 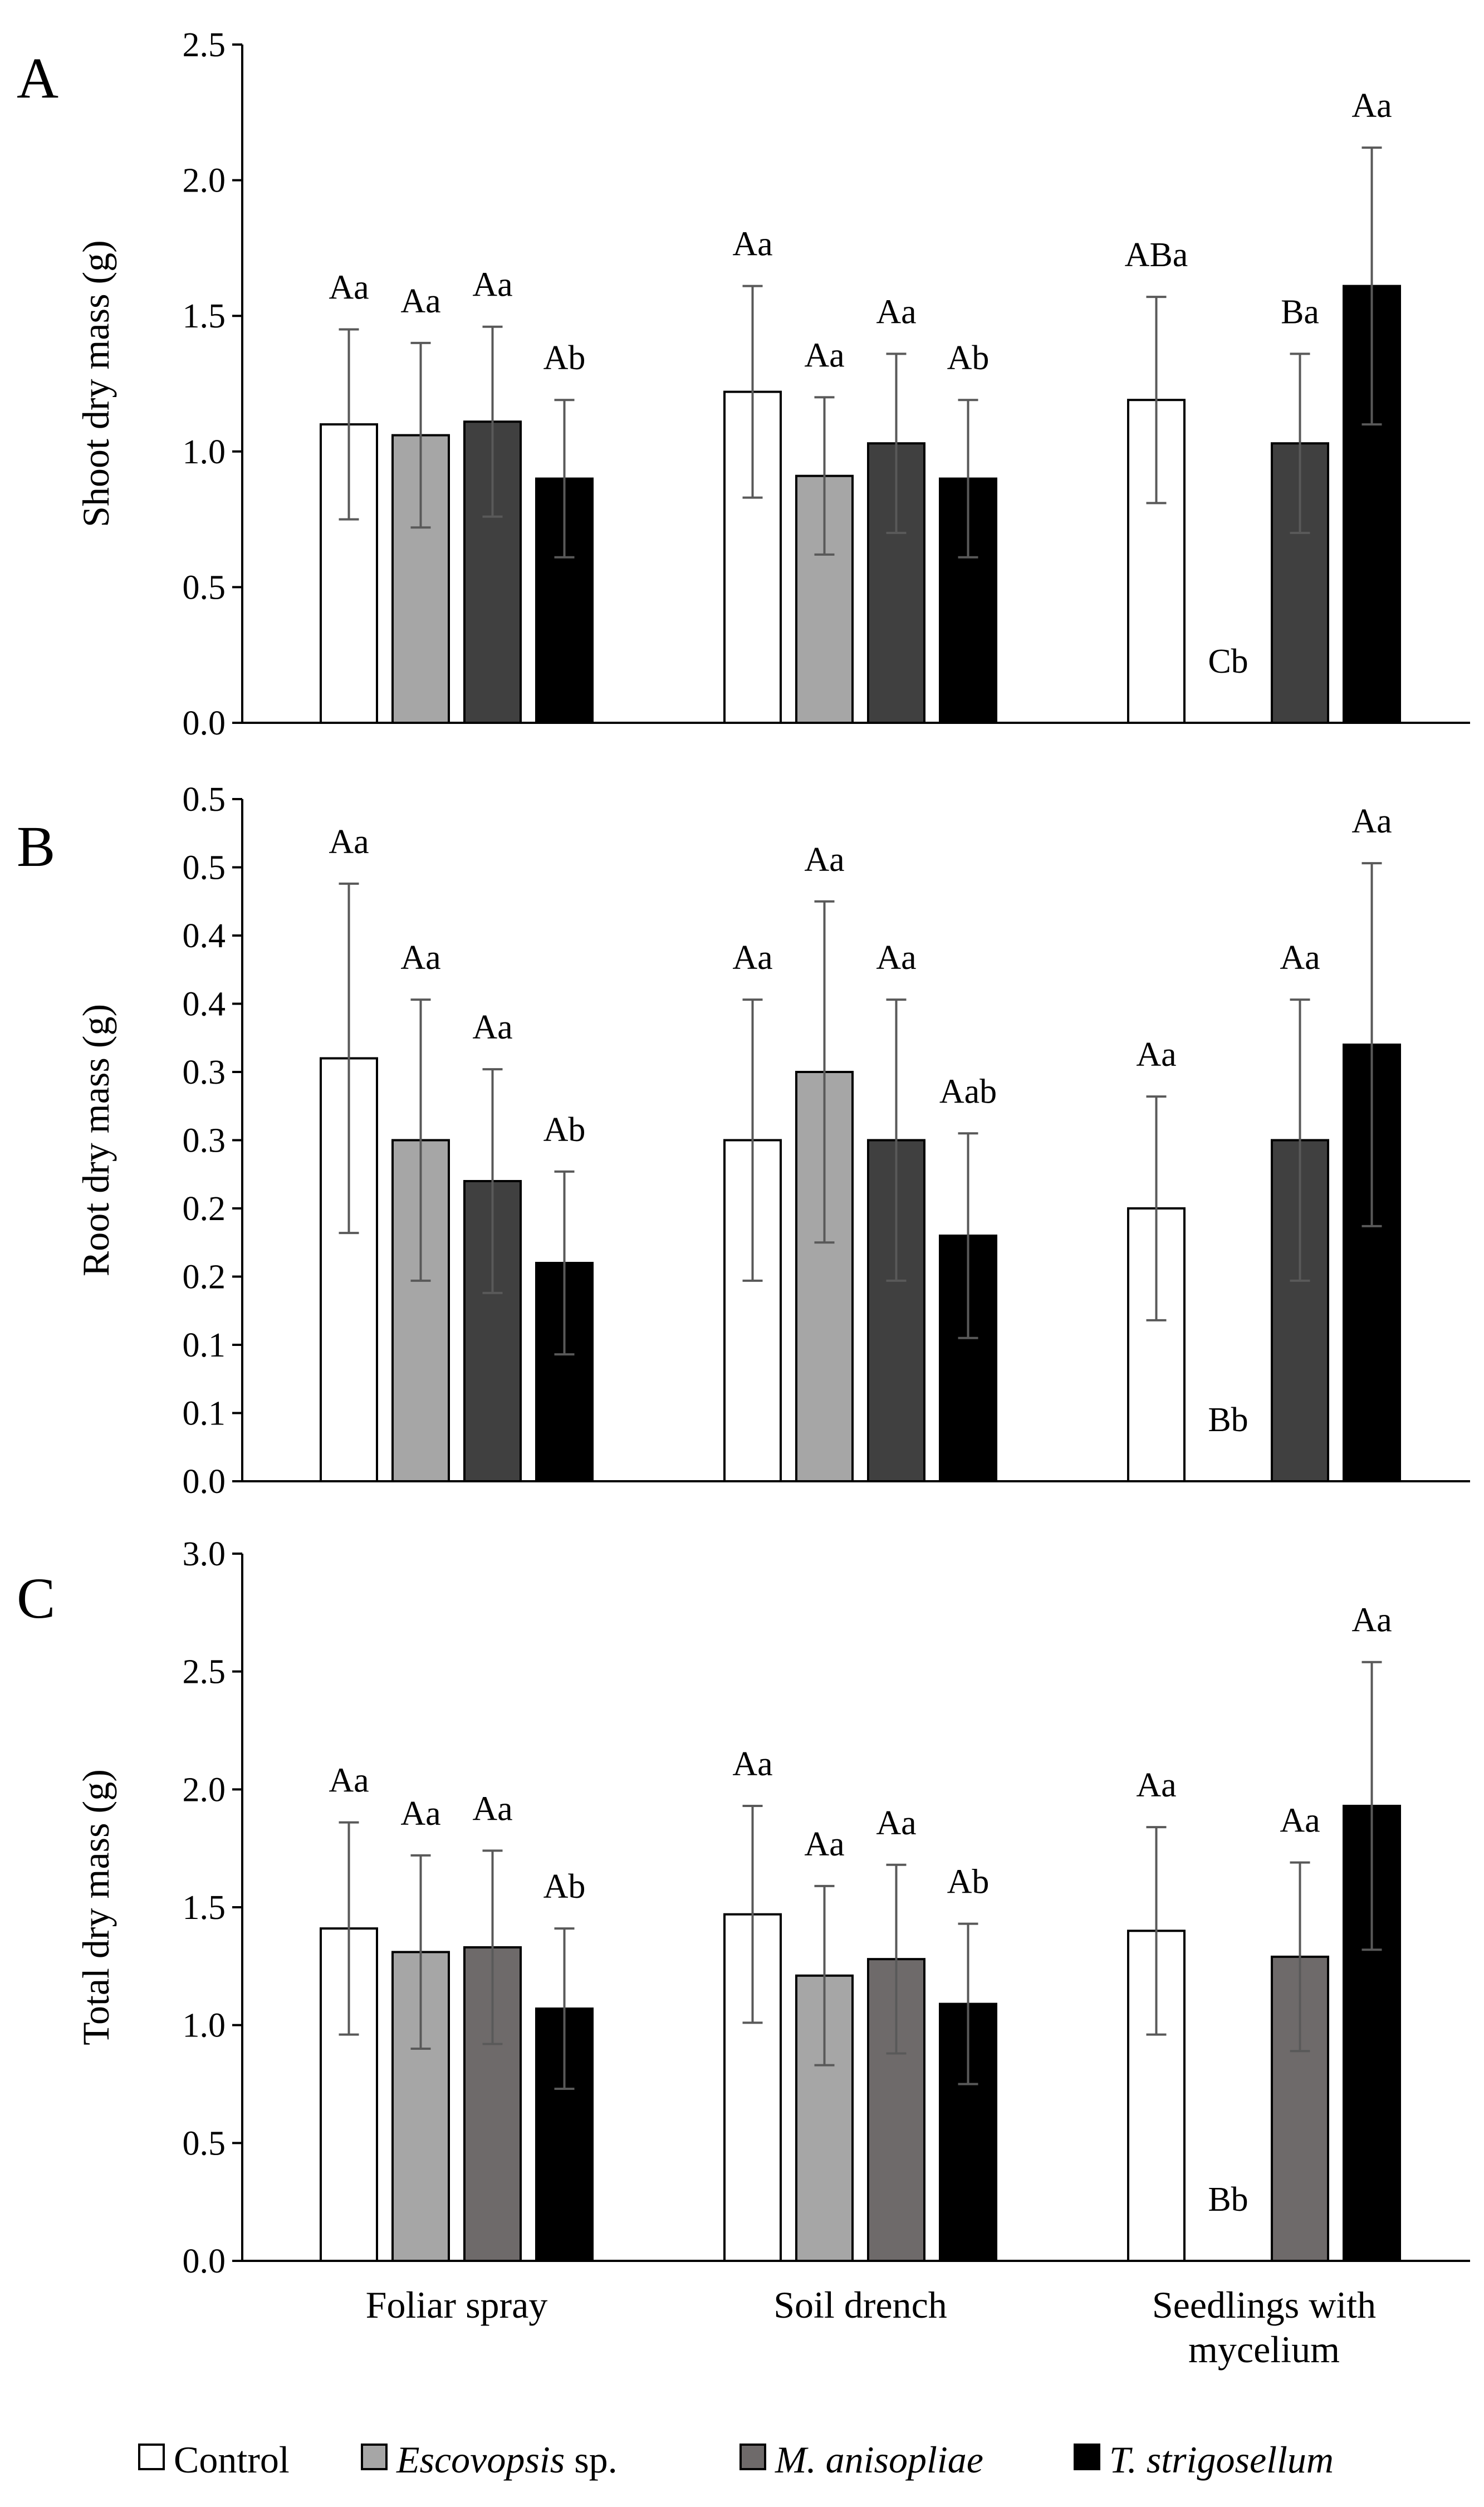 What do you see at coordinates (896, 2033) in the screenshot?
I see `bar-group-2-1: Aa` at bounding box center [896, 2033].